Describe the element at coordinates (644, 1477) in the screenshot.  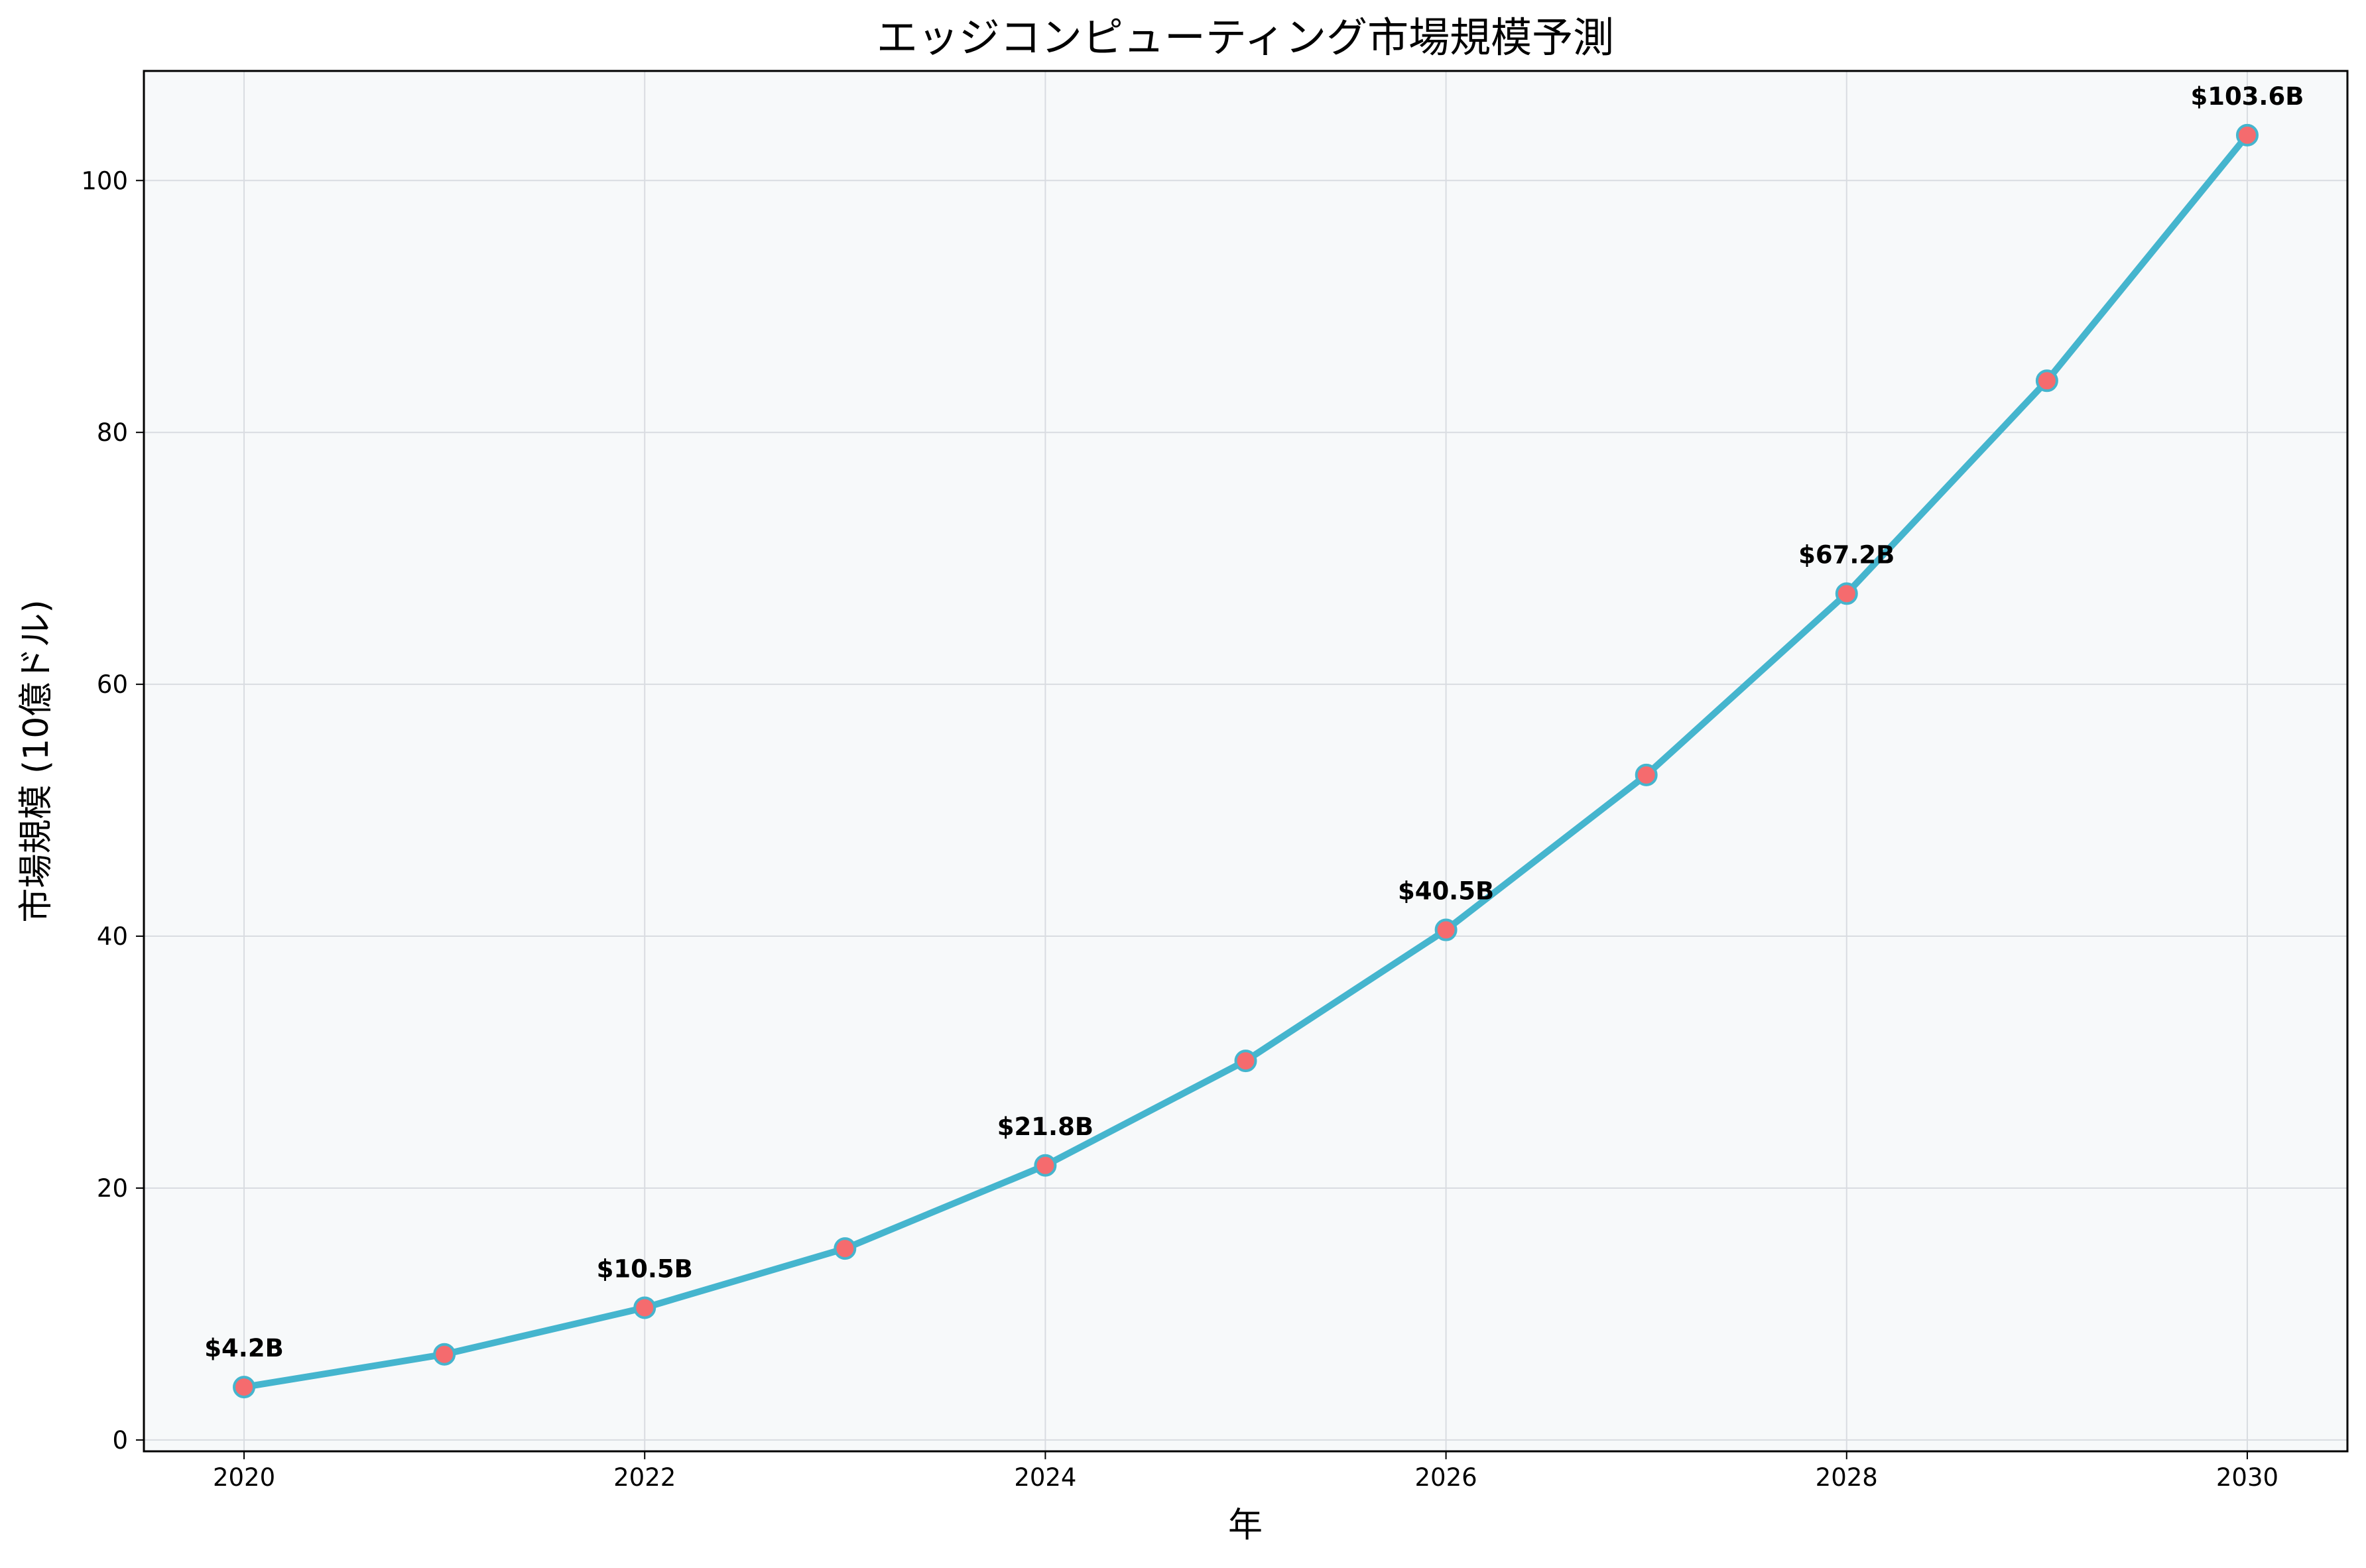
I see `x-tick-label: 2022` at that location.